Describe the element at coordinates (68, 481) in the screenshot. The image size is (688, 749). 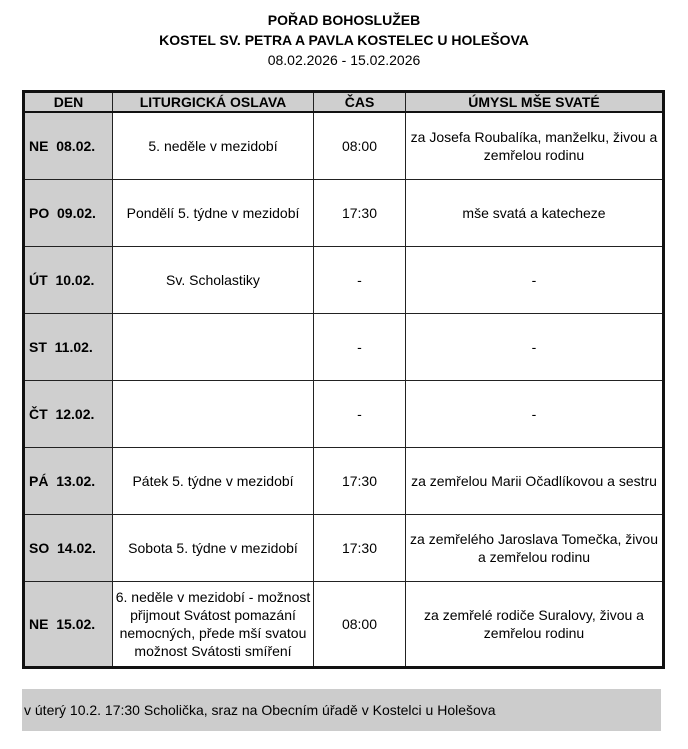
I see `day-cell: PÁ 13.02.` at that location.